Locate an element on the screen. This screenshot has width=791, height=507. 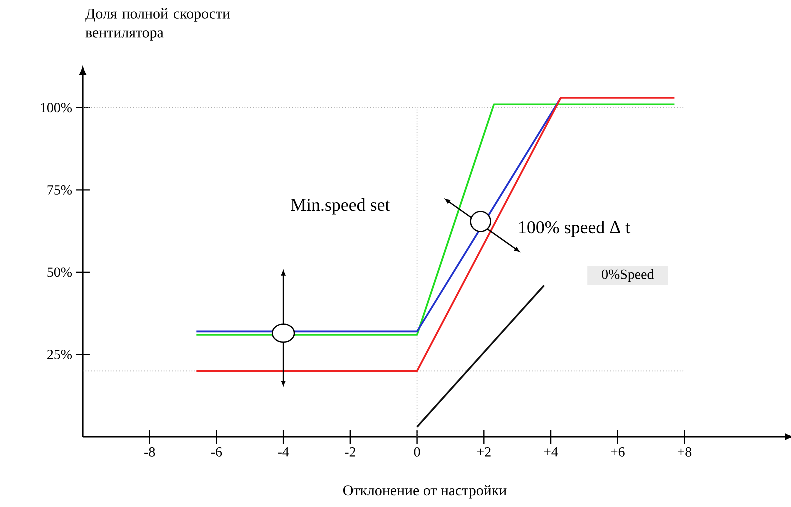
x-axis-title: Отклонение от настройки is located at coordinates (425, 492).